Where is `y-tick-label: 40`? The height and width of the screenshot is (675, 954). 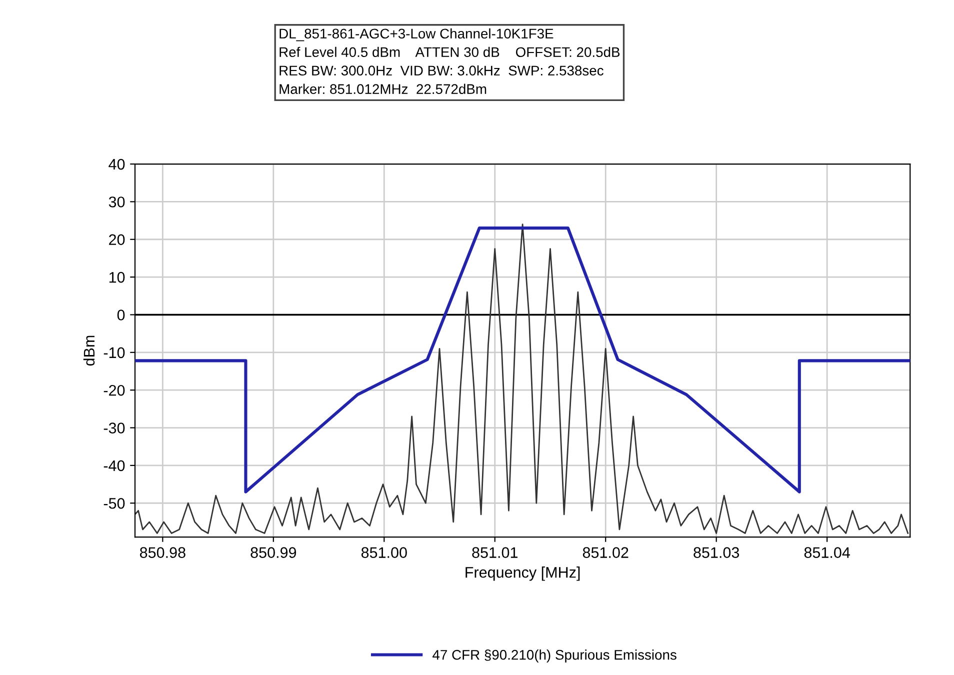 y-tick-label: 40 is located at coordinates (116, 164).